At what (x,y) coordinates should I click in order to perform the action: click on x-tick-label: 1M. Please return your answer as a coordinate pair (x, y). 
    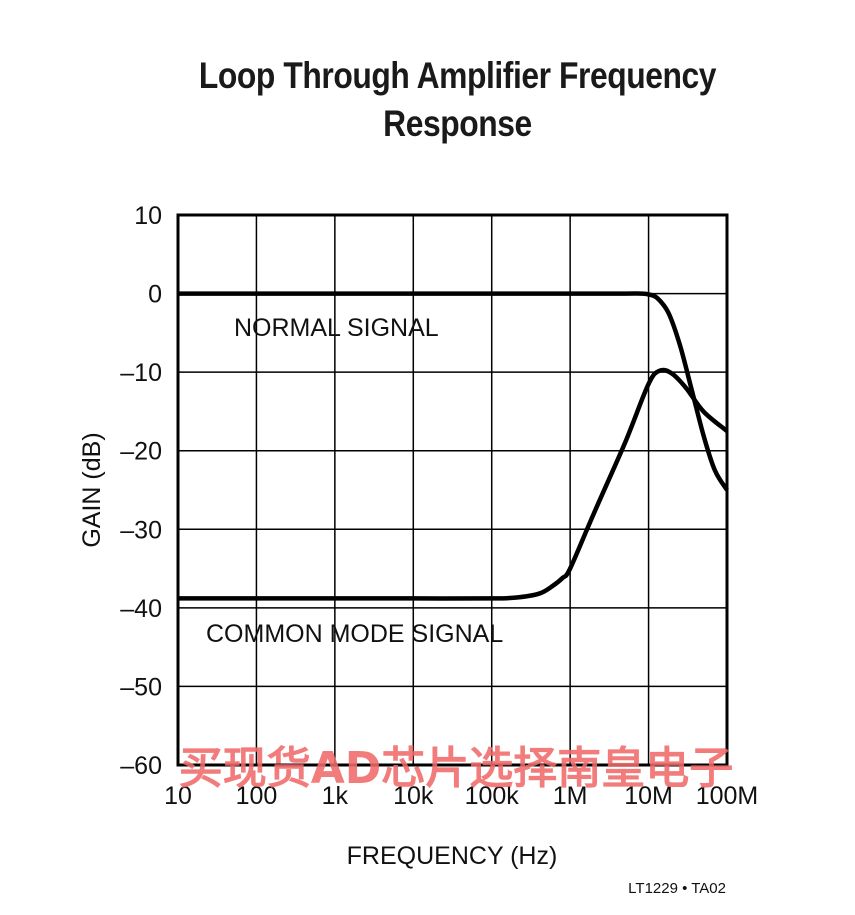
    Looking at the image, I should click on (570, 796).